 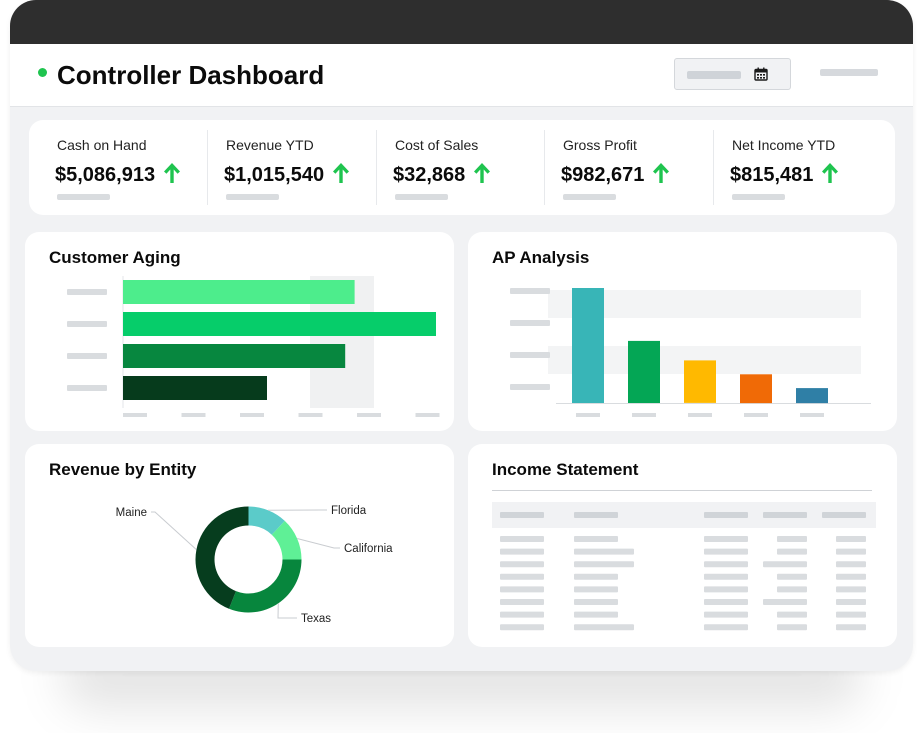 I want to click on customer-aging-card: Customer Aging, so click(x=239, y=331).